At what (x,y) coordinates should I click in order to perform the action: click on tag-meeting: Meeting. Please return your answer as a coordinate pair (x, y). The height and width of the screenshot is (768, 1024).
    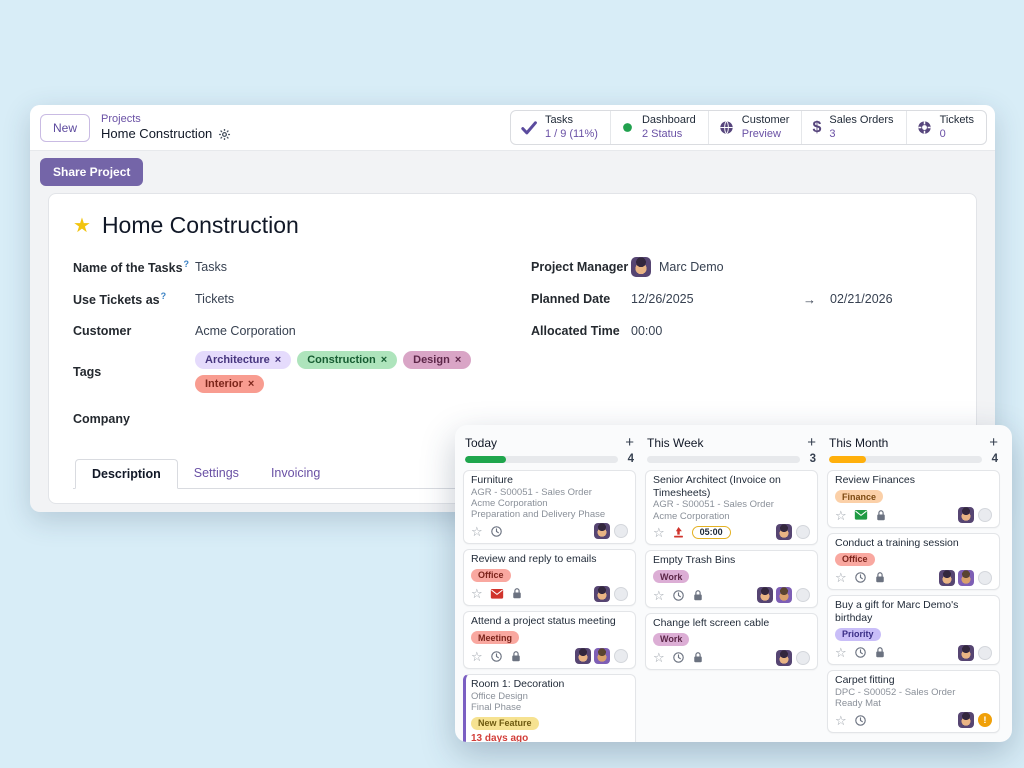
    Looking at the image, I should click on (495, 638).